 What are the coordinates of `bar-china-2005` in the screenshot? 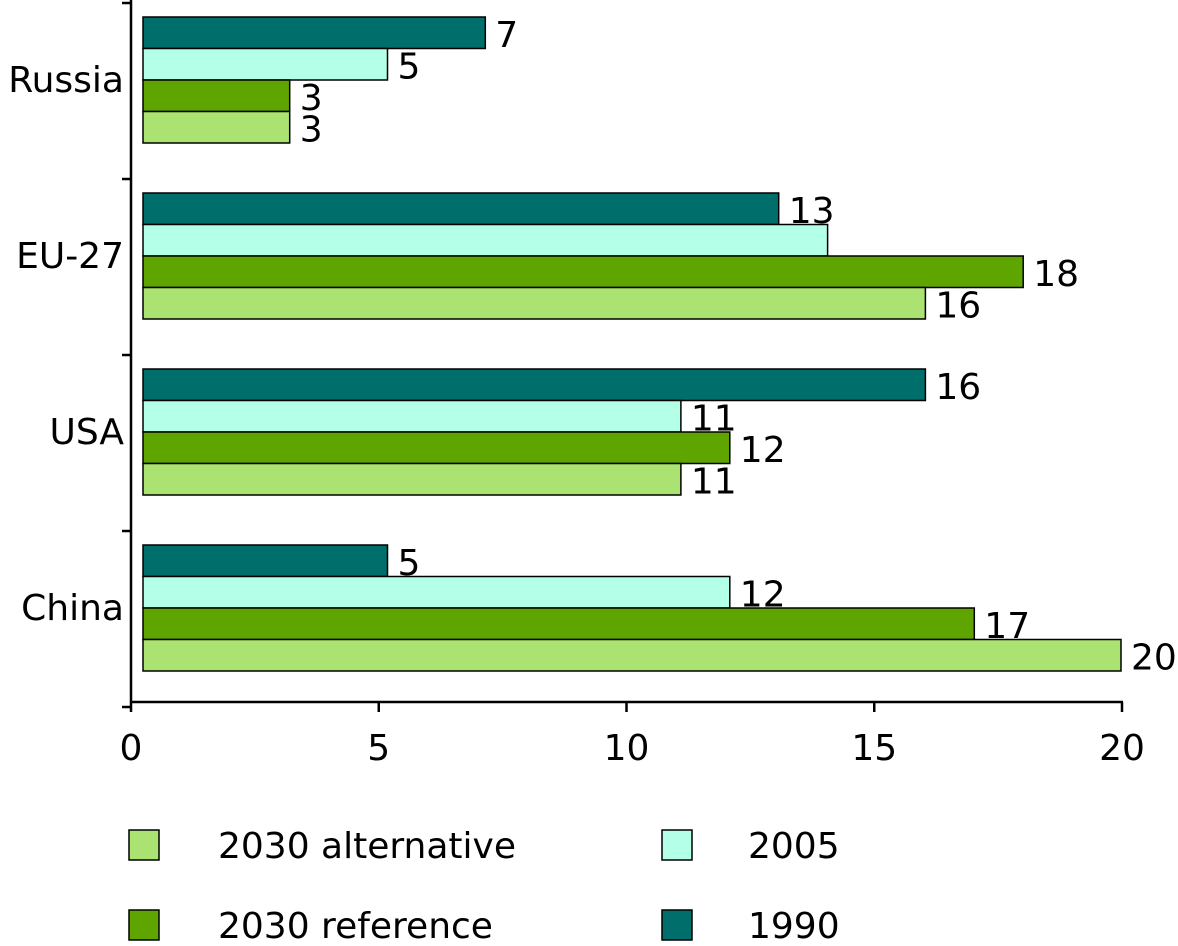 It's located at (436, 592).